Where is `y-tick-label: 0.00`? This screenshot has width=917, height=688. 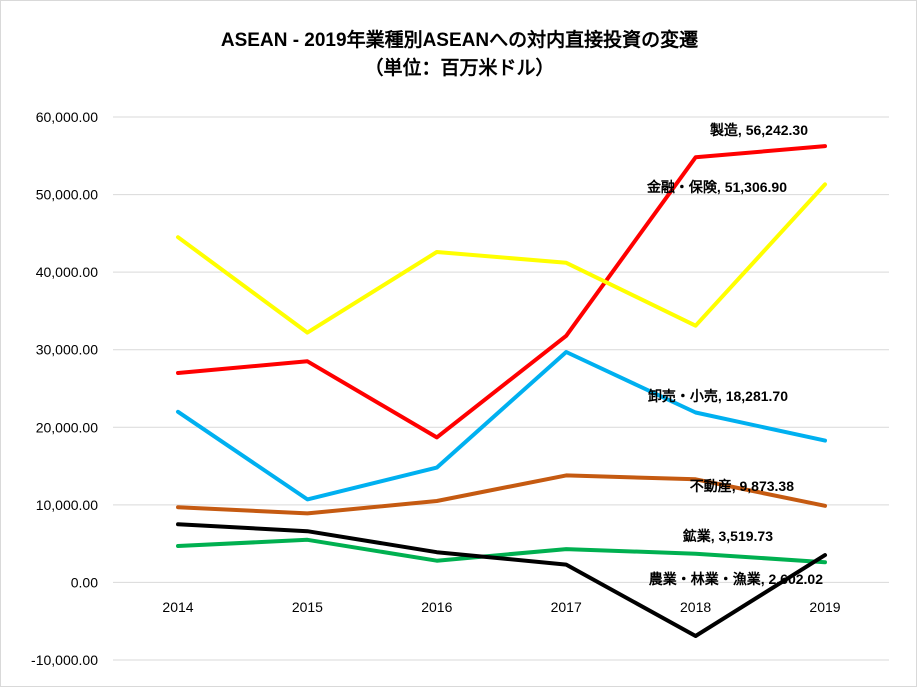 y-tick-label: 0.00 is located at coordinates (84, 582).